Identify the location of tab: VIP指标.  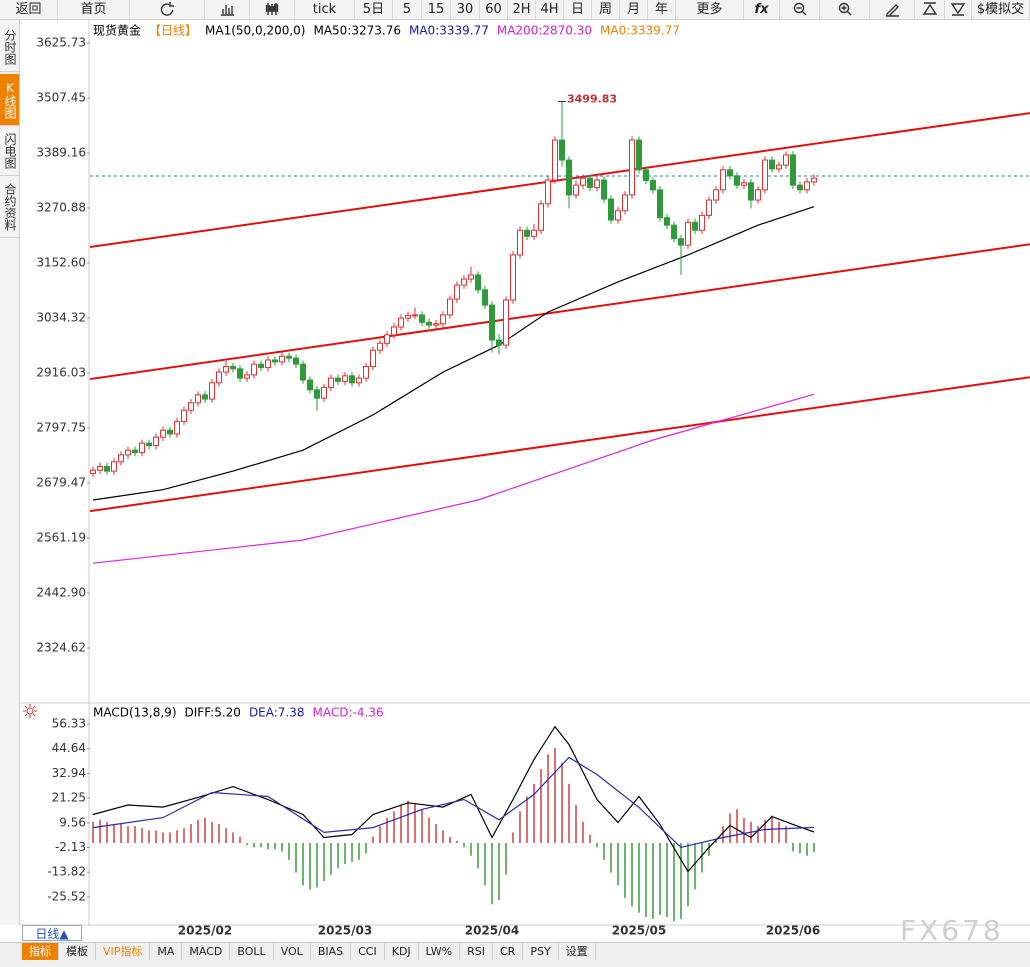
(123, 951).